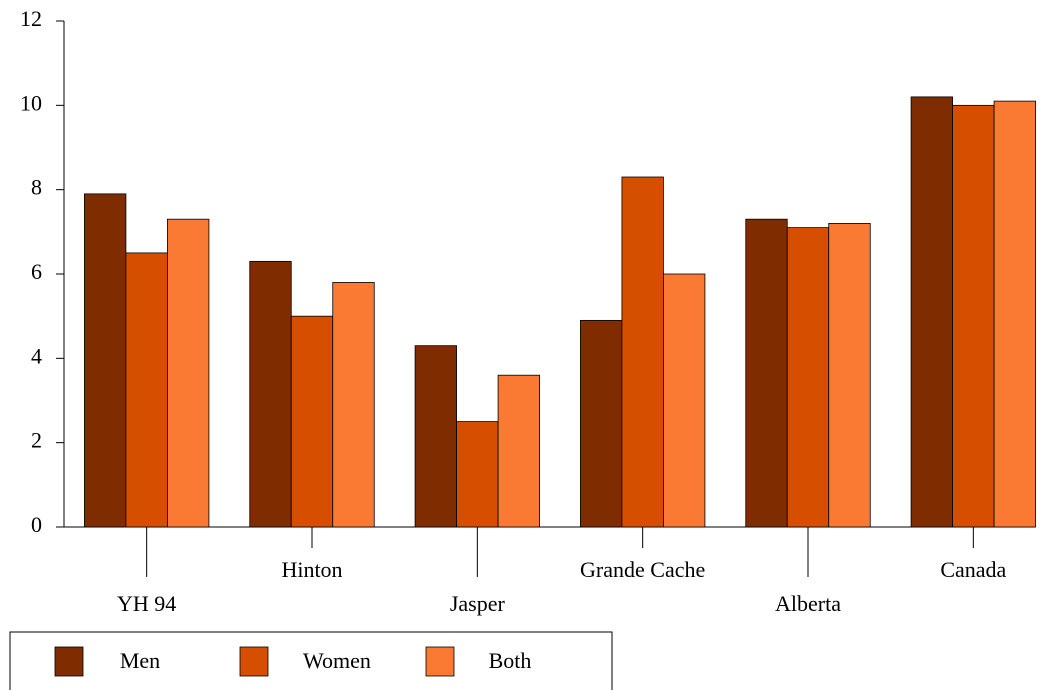 This screenshot has height=690, width=1045. Describe the element at coordinates (31, 18) in the screenshot. I see `y-tick-label: 12` at that location.